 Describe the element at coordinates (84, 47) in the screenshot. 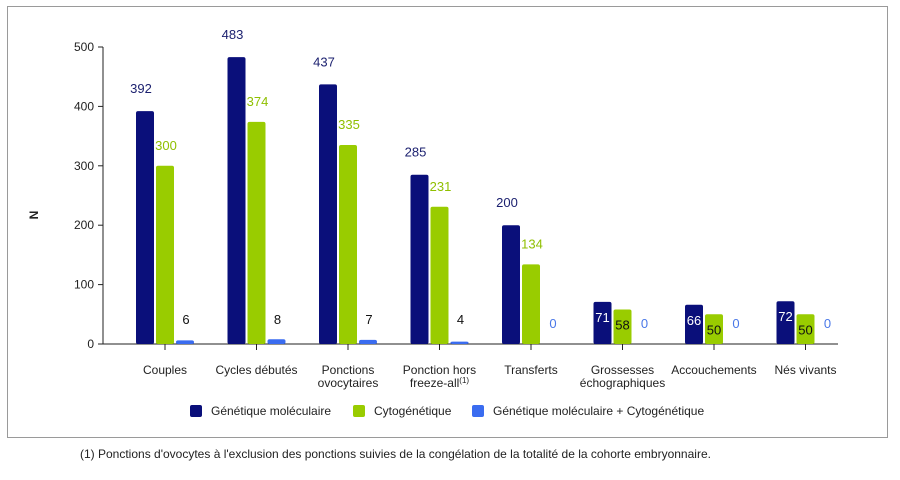

I see `y-tick-label: 500` at that location.